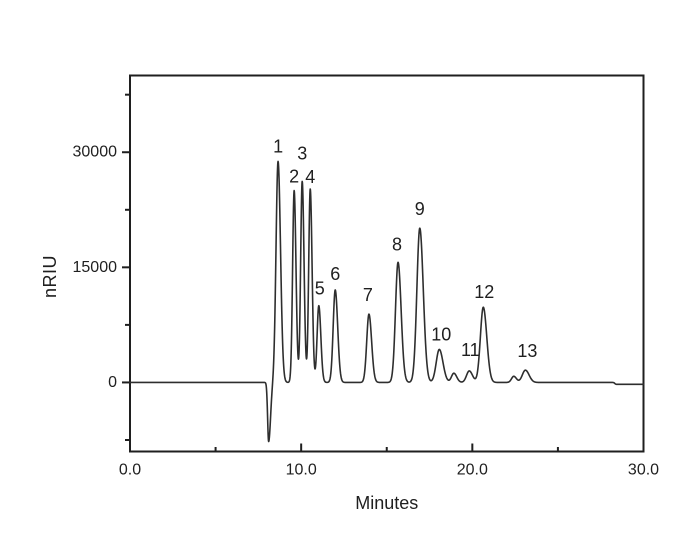  I want to click on peak-label-4: 4, so click(310, 177).